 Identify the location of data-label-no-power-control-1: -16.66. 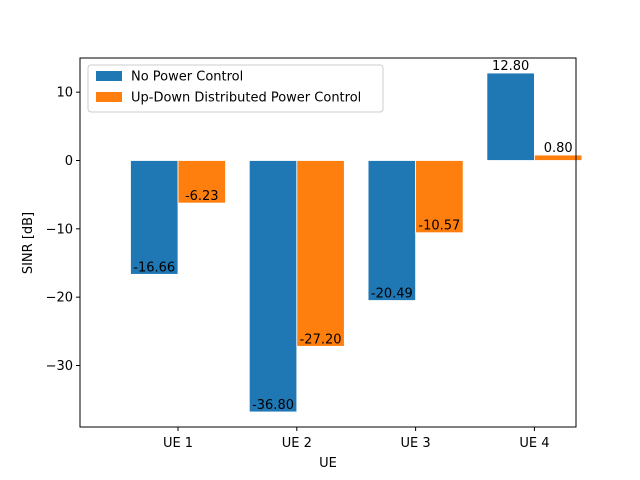
(154, 267).